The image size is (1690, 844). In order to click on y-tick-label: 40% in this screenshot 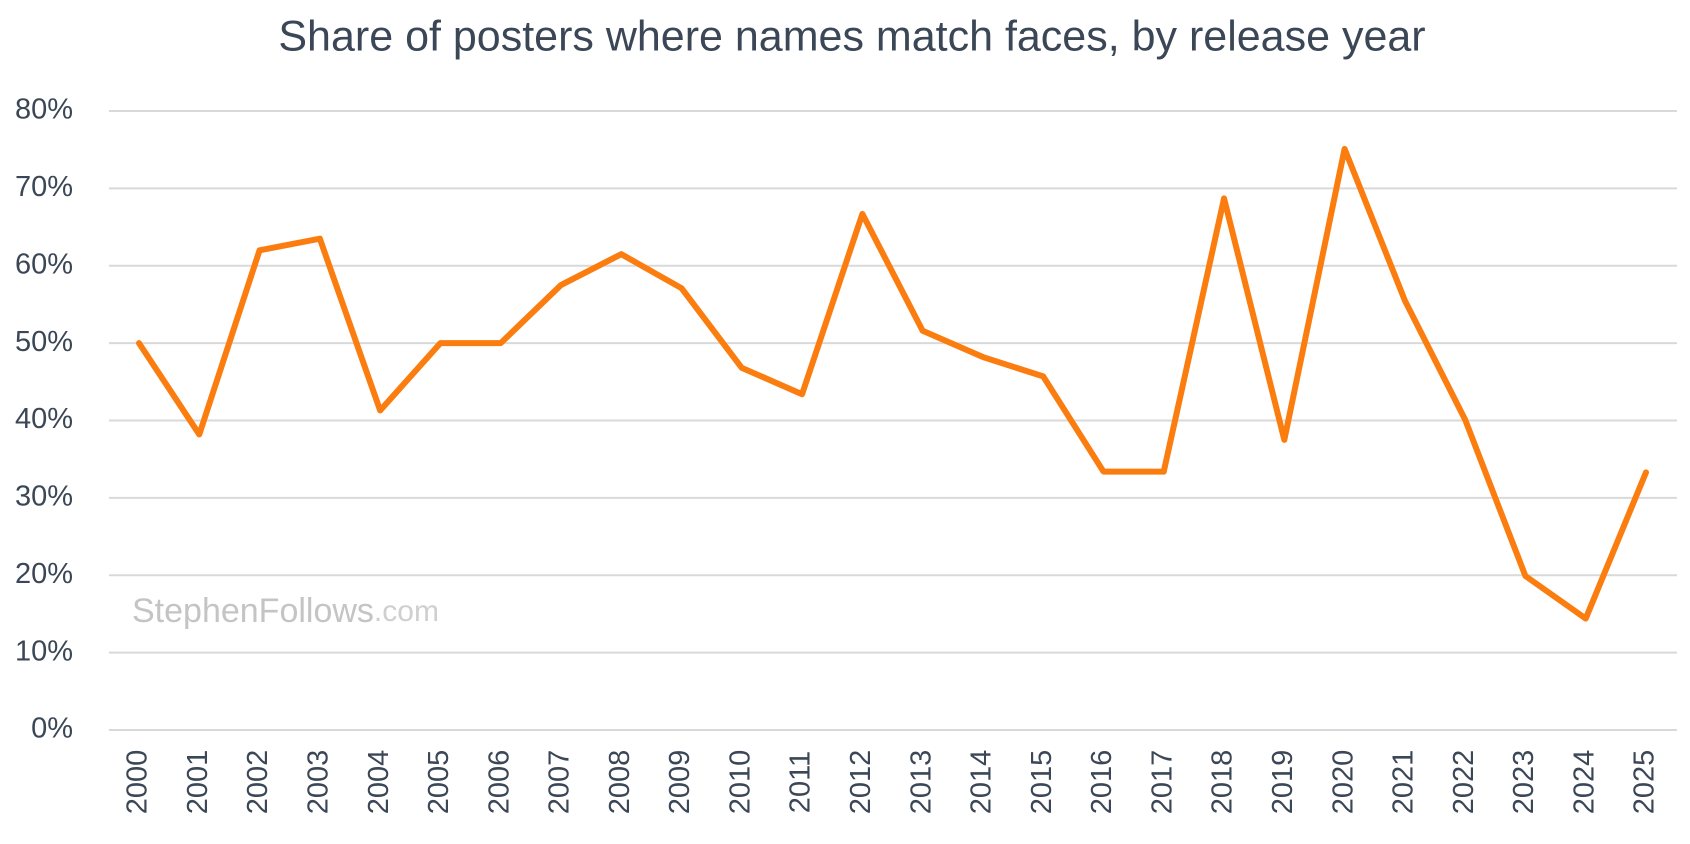, I will do `click(44, 419)`.